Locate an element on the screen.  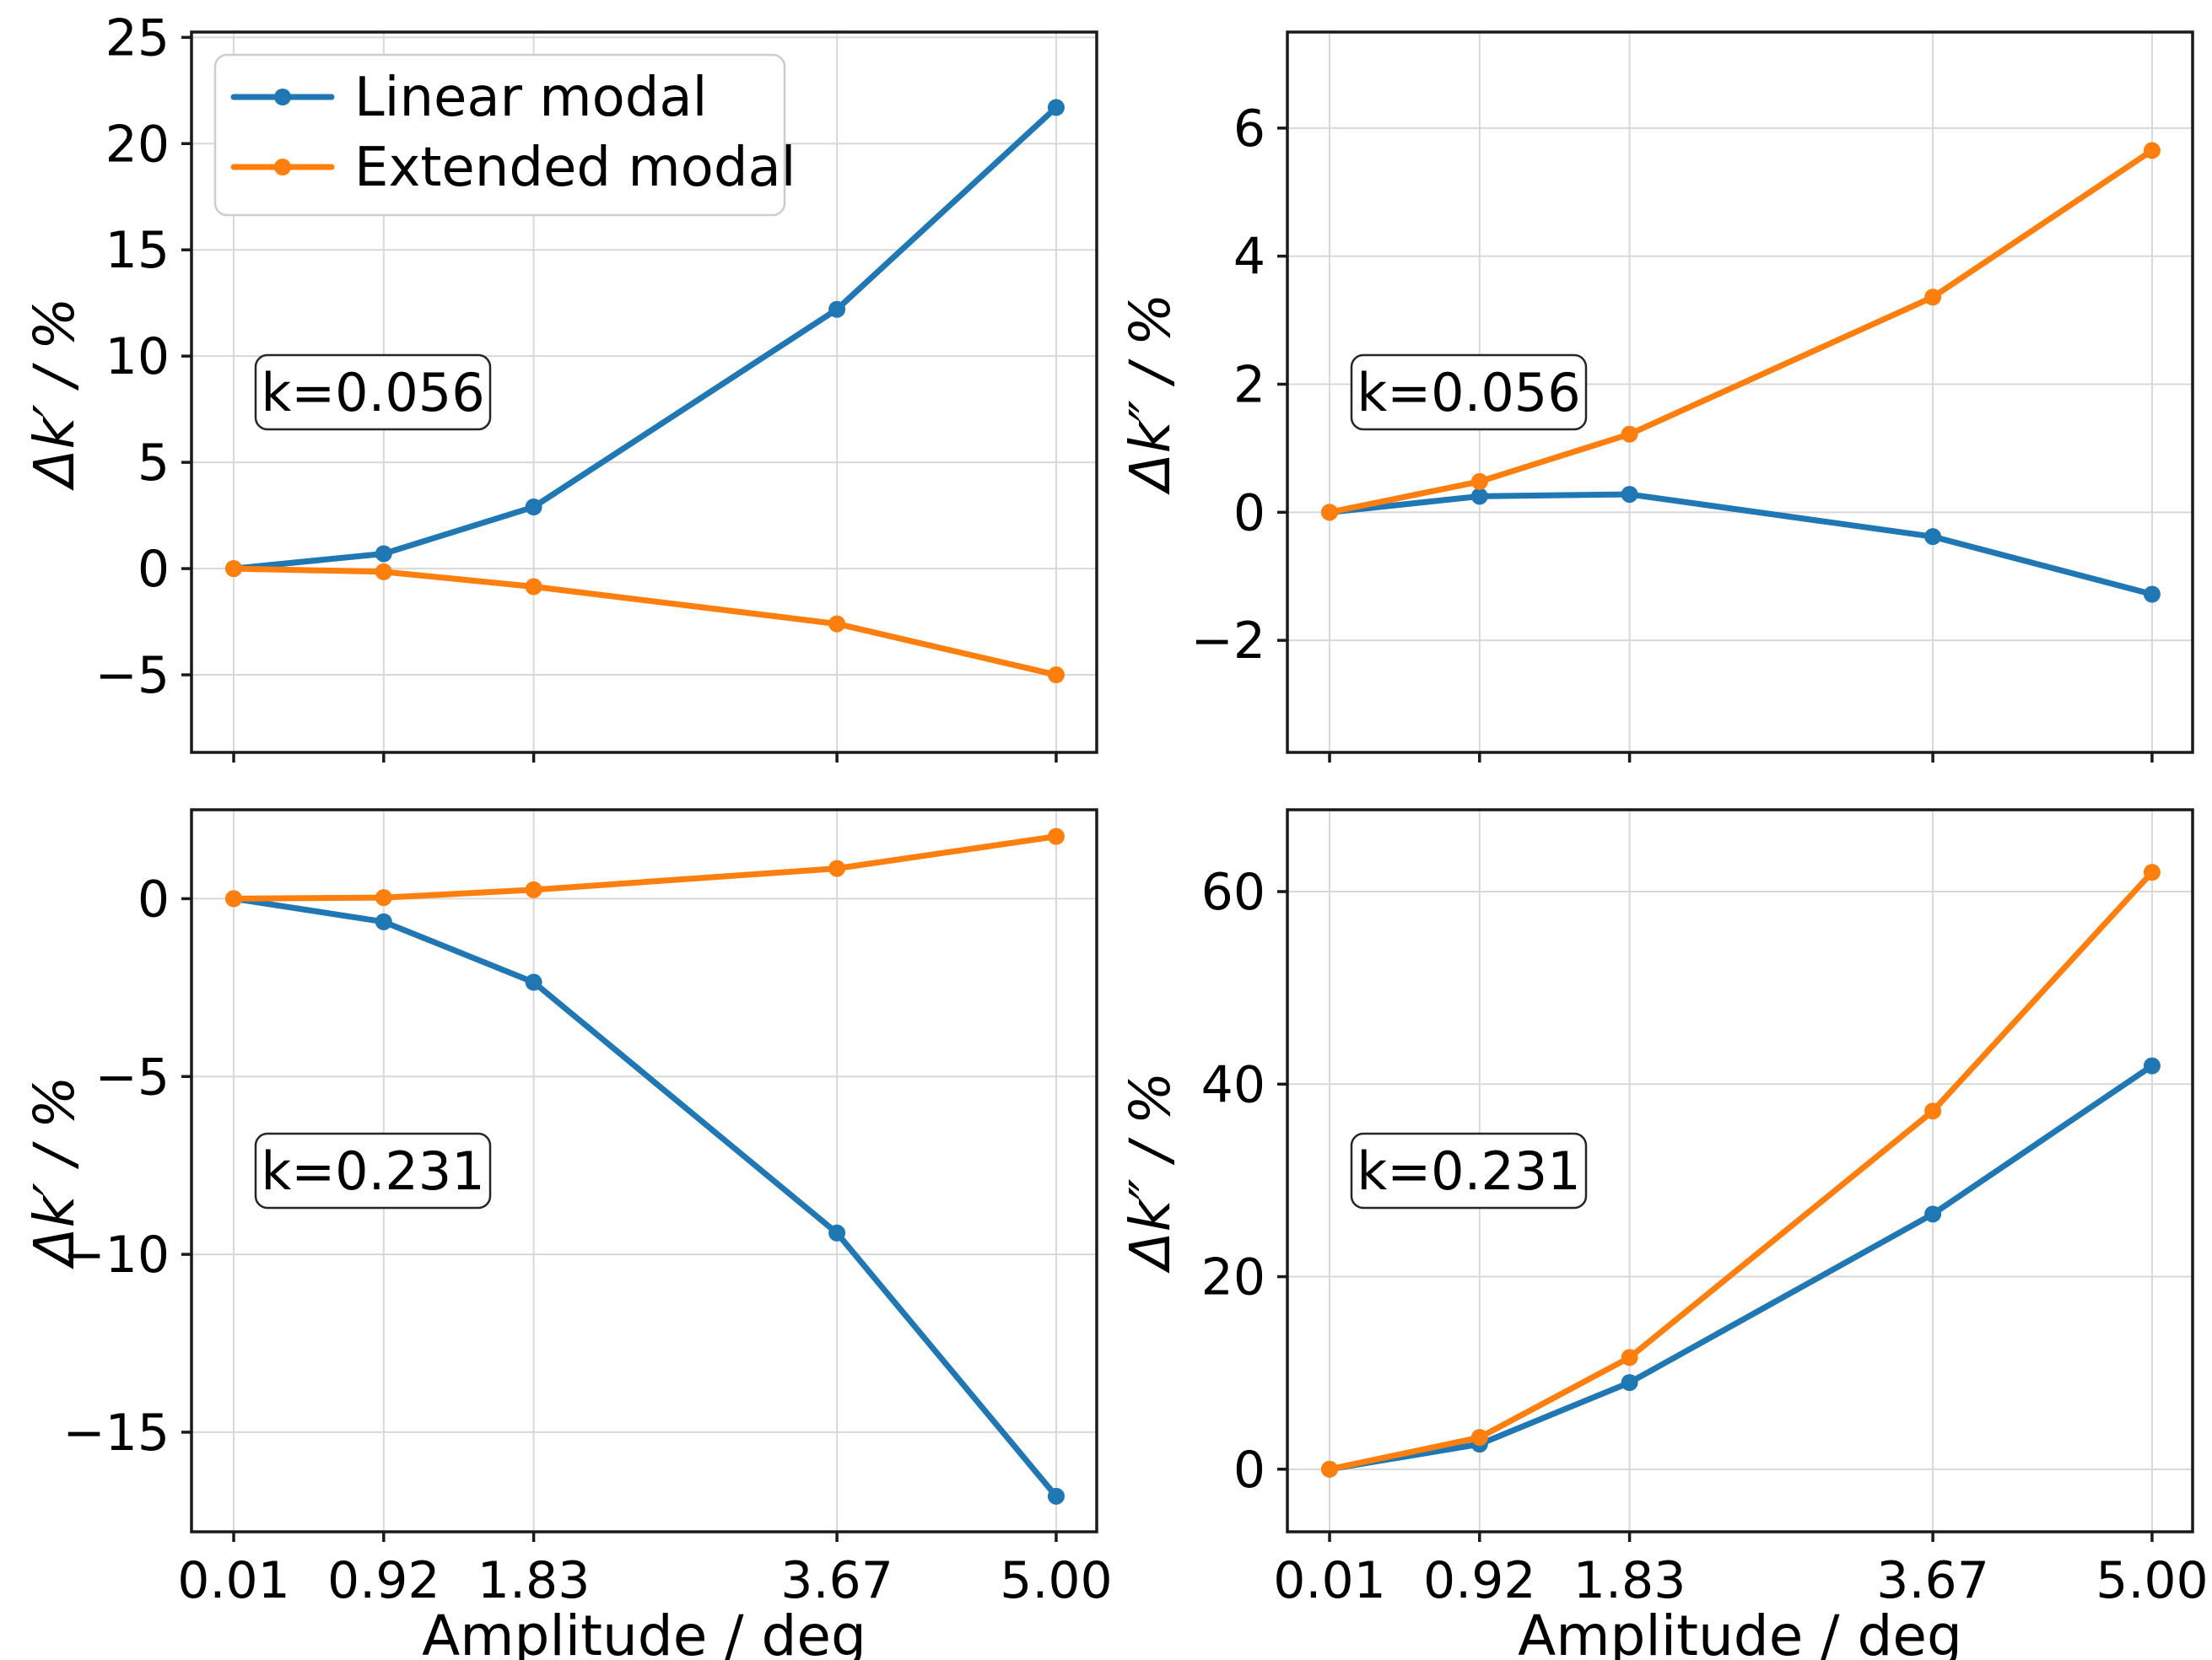
y-tick-label: 10 is located at coordinates (137, 356).